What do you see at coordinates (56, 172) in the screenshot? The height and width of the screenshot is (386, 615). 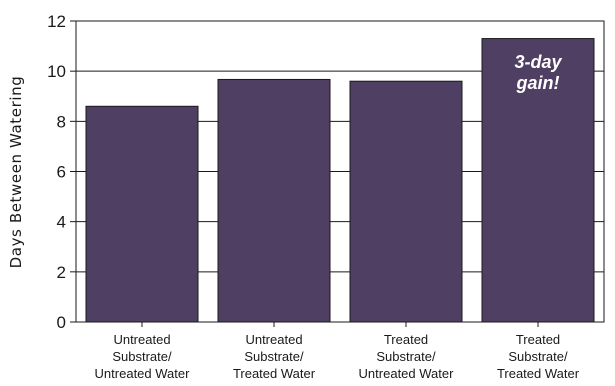 I see `y-tick-labels: 0 2 4 6 8 10 12` at bounding box center [56, 172].